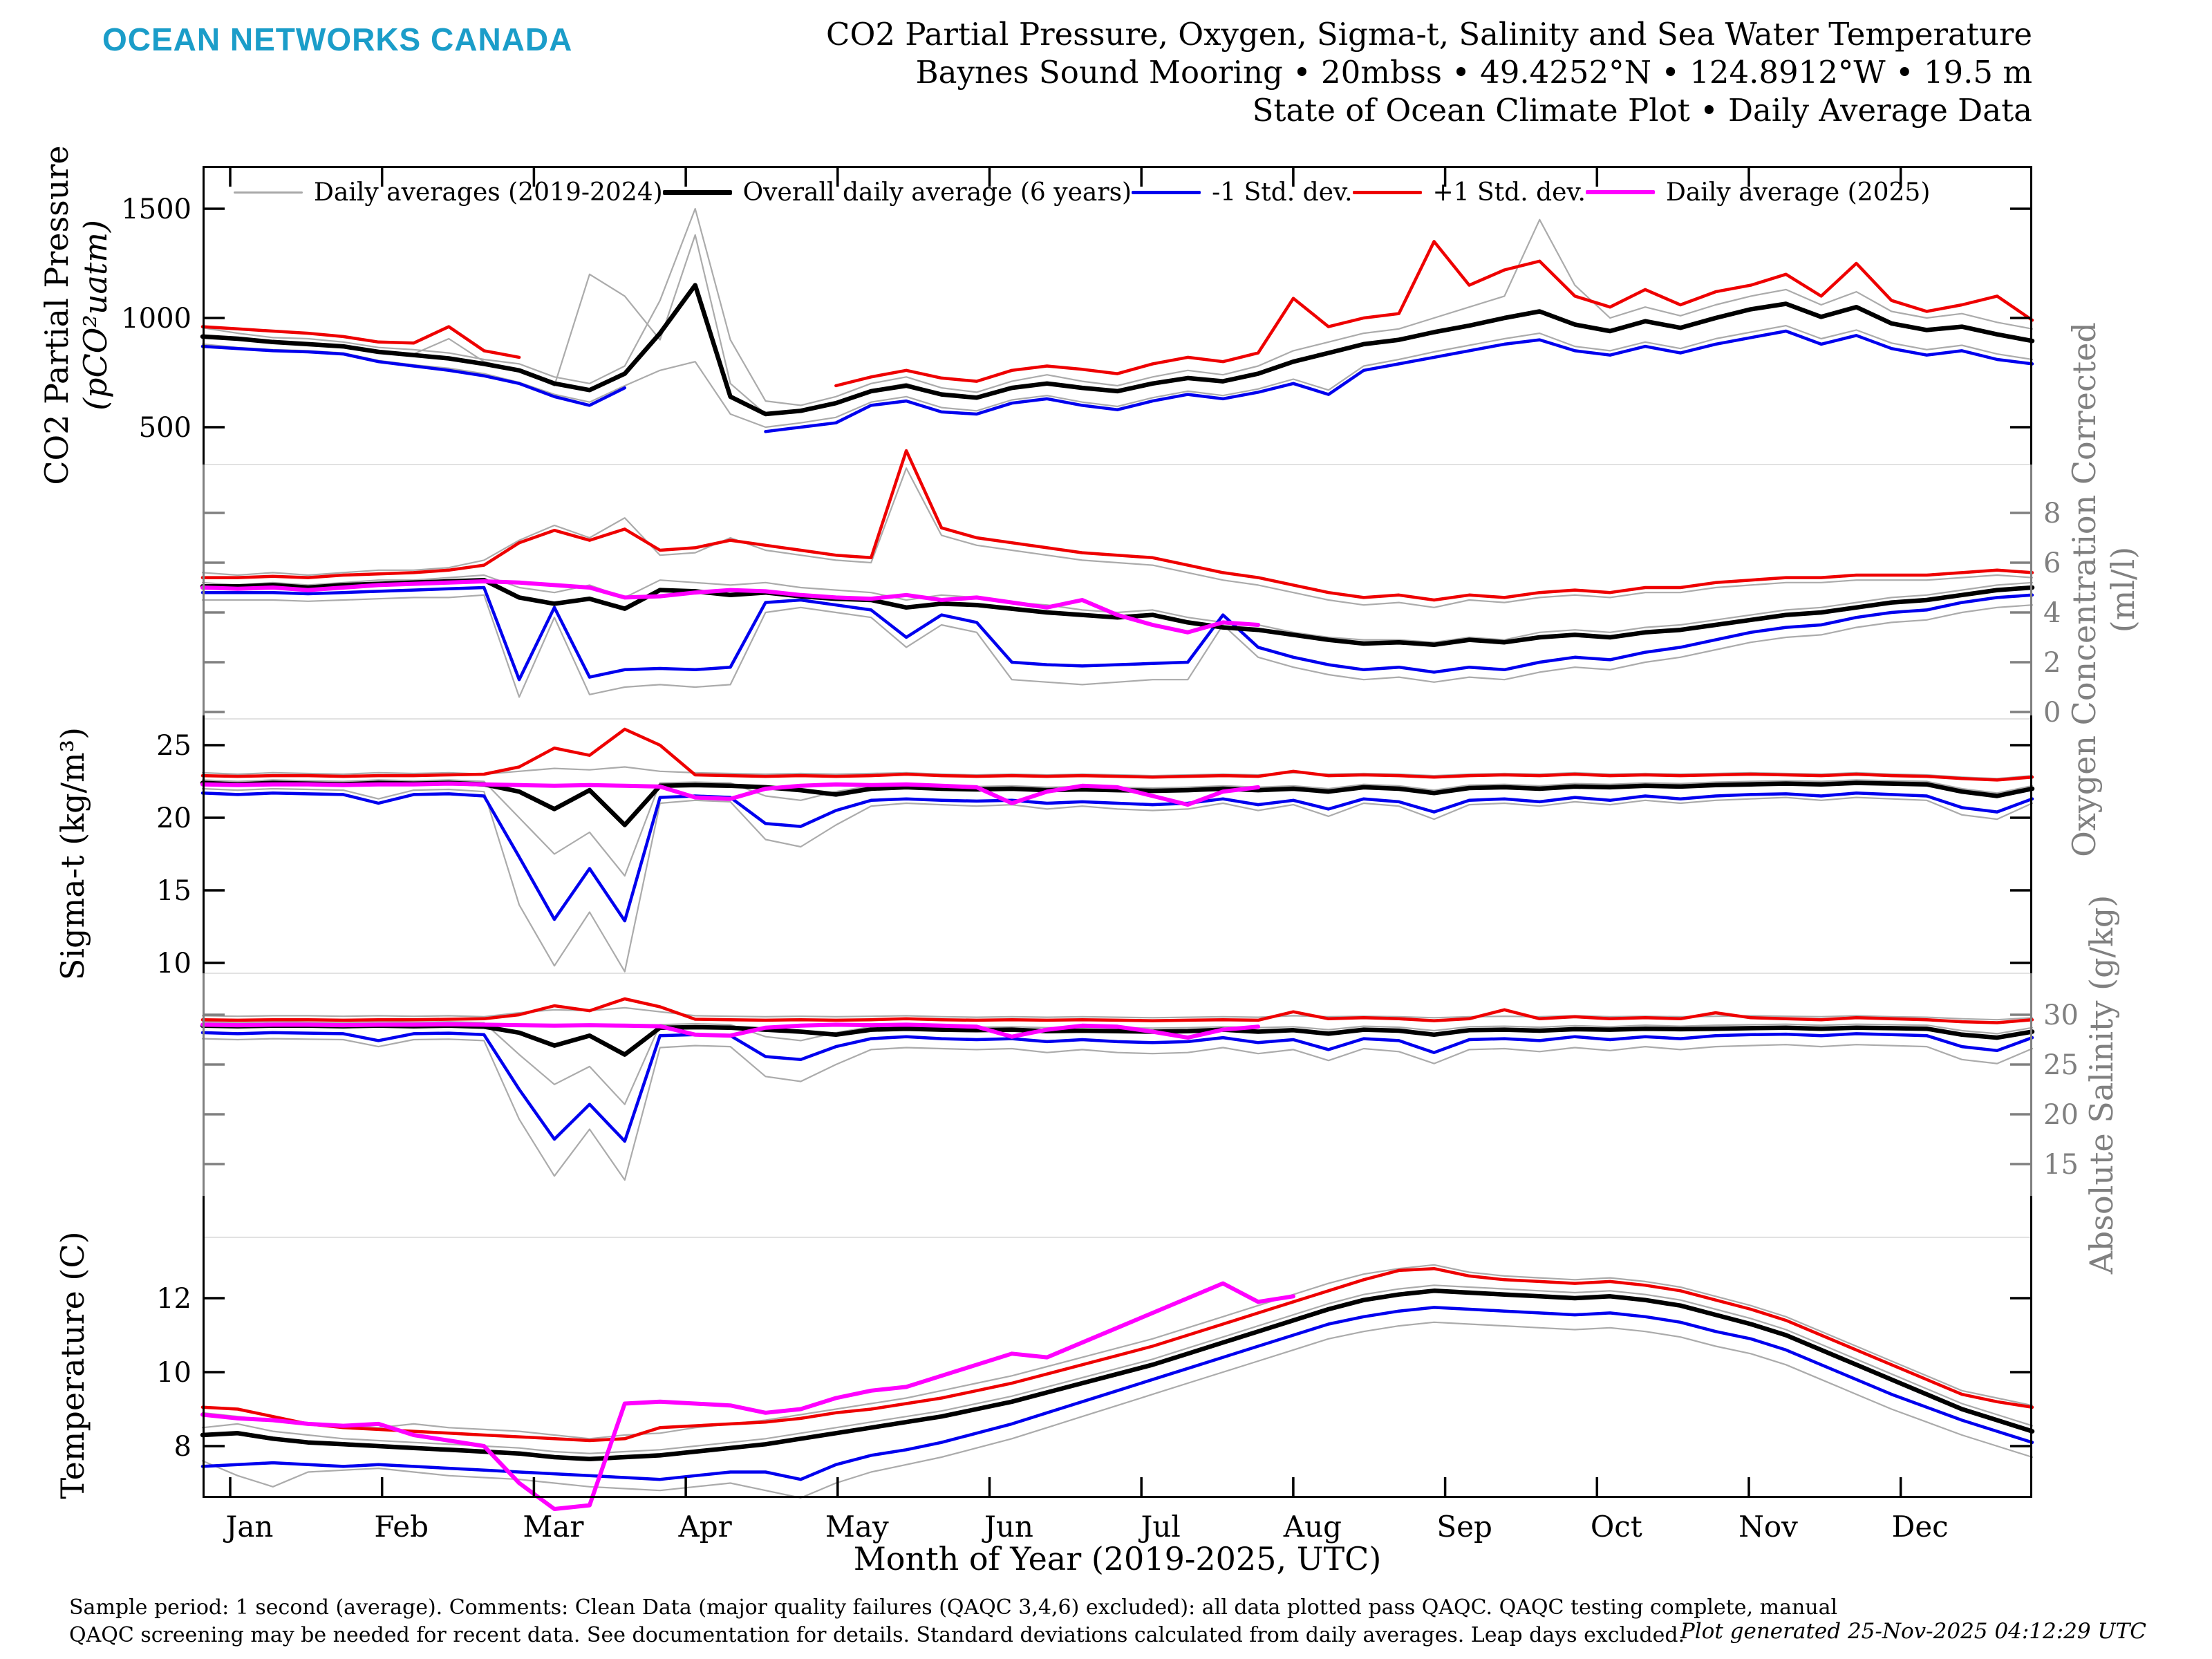 The image size is (2212, 1659). Describe the element at coordinates (76, 315) in the screenshot. I see `co2-axis-title: CO2 Partial Pressure (pCO²uatm)` at that location.